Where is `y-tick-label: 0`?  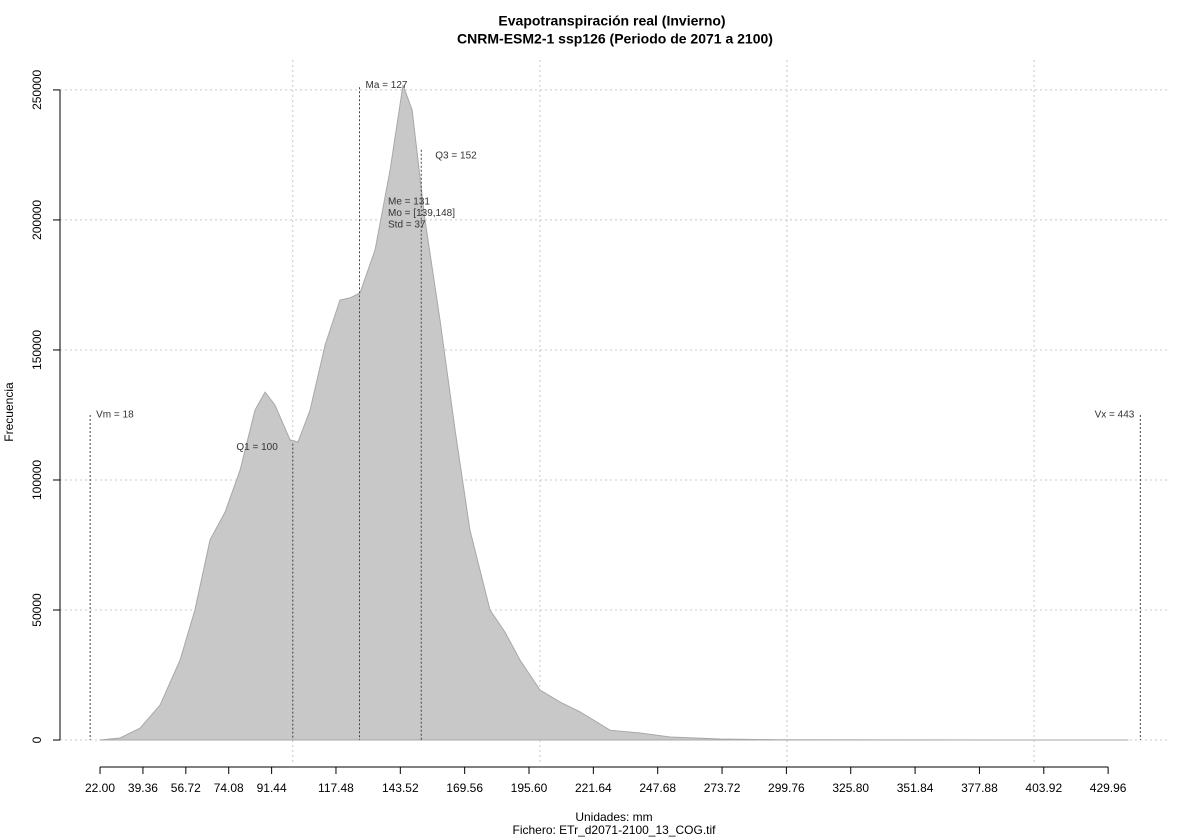
y-tick-label: 0 is located at coordinates (37, 739).